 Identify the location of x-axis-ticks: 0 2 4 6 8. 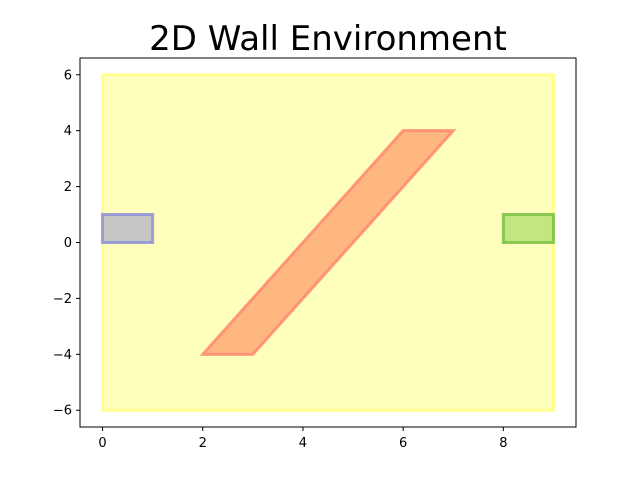
(302, 439).